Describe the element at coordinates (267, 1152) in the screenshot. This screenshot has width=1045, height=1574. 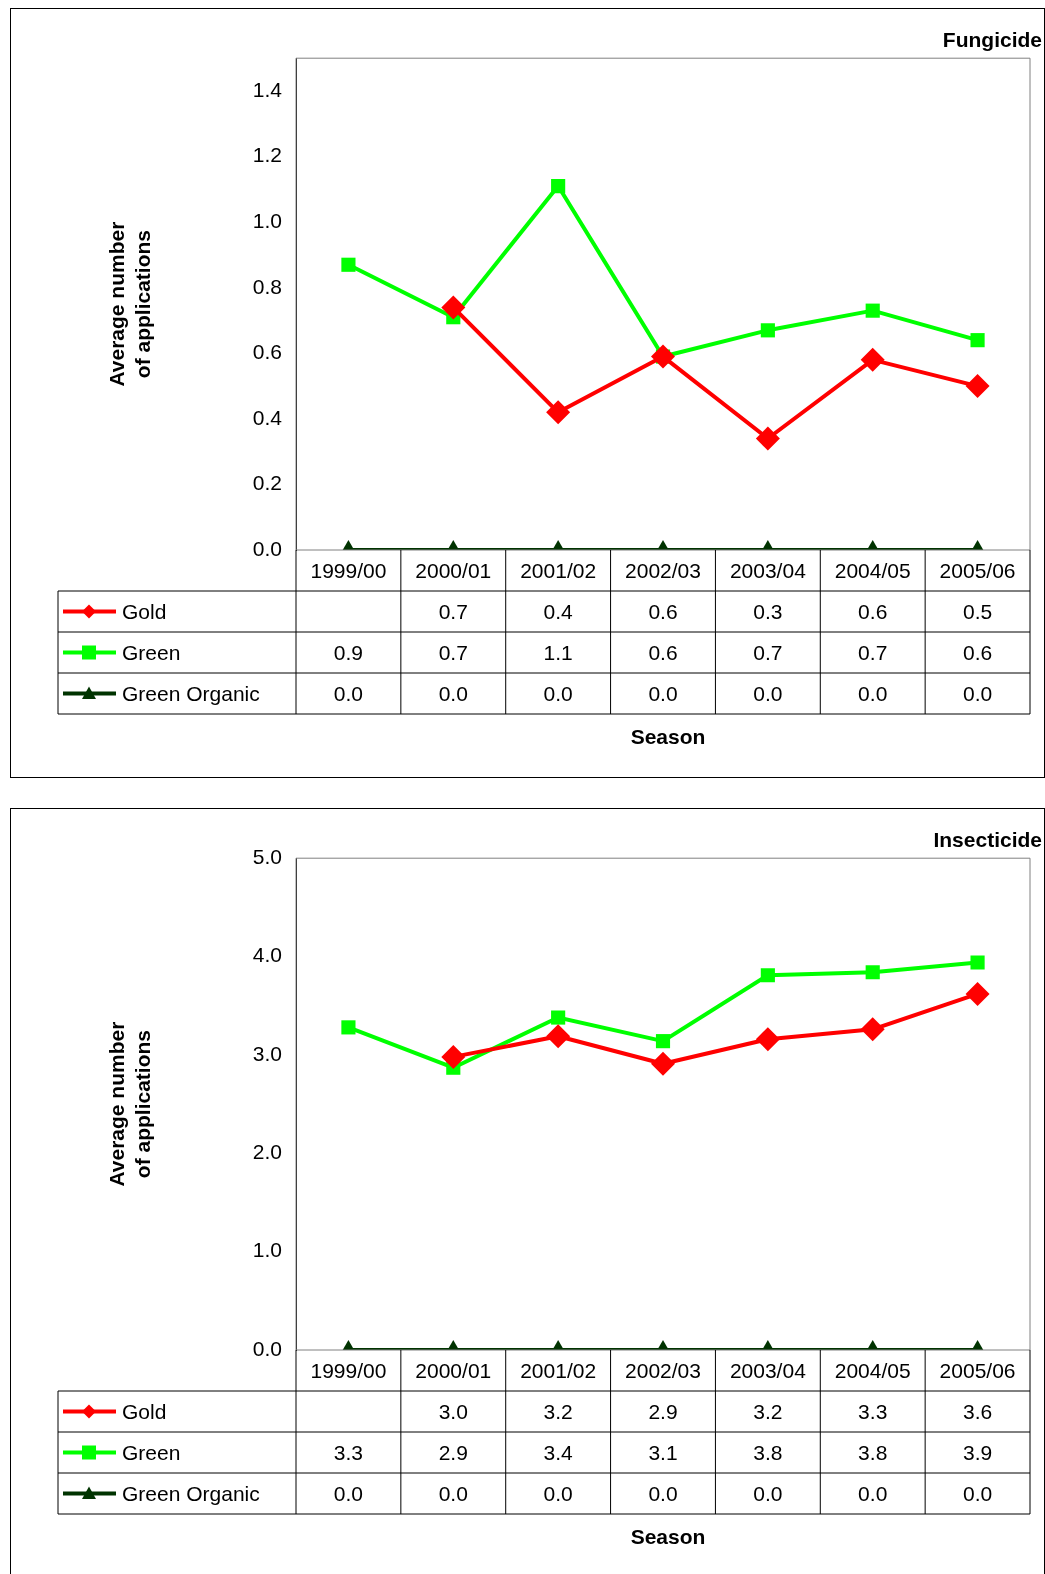
I see `y-tick-label: 2.0` at that location.